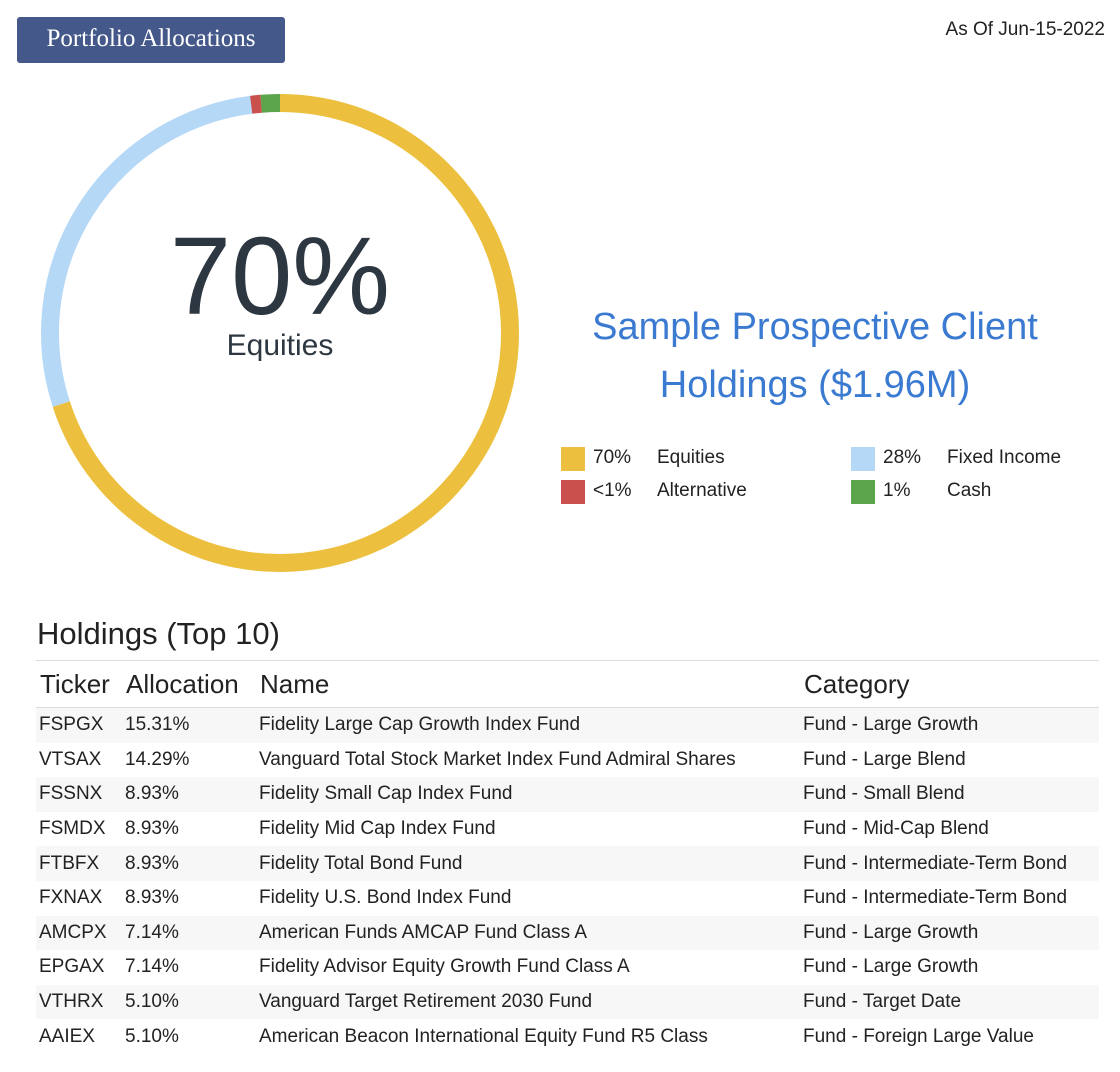  I want to click on legend-swatch-cash, so click(863, 492).